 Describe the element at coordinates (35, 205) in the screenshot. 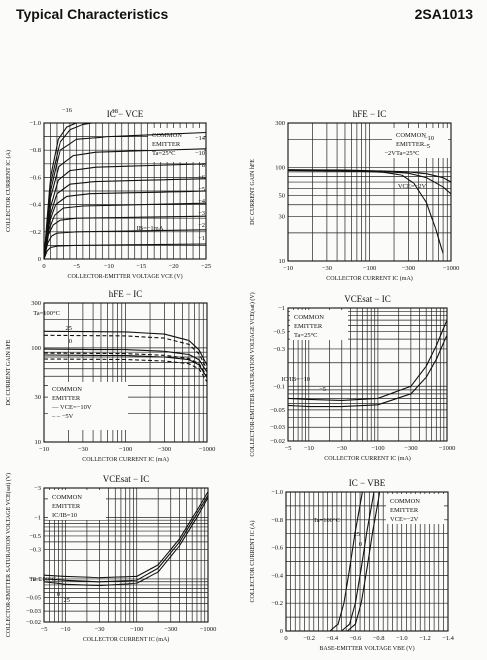

I see `y-tick-label: −0.4` at that location.